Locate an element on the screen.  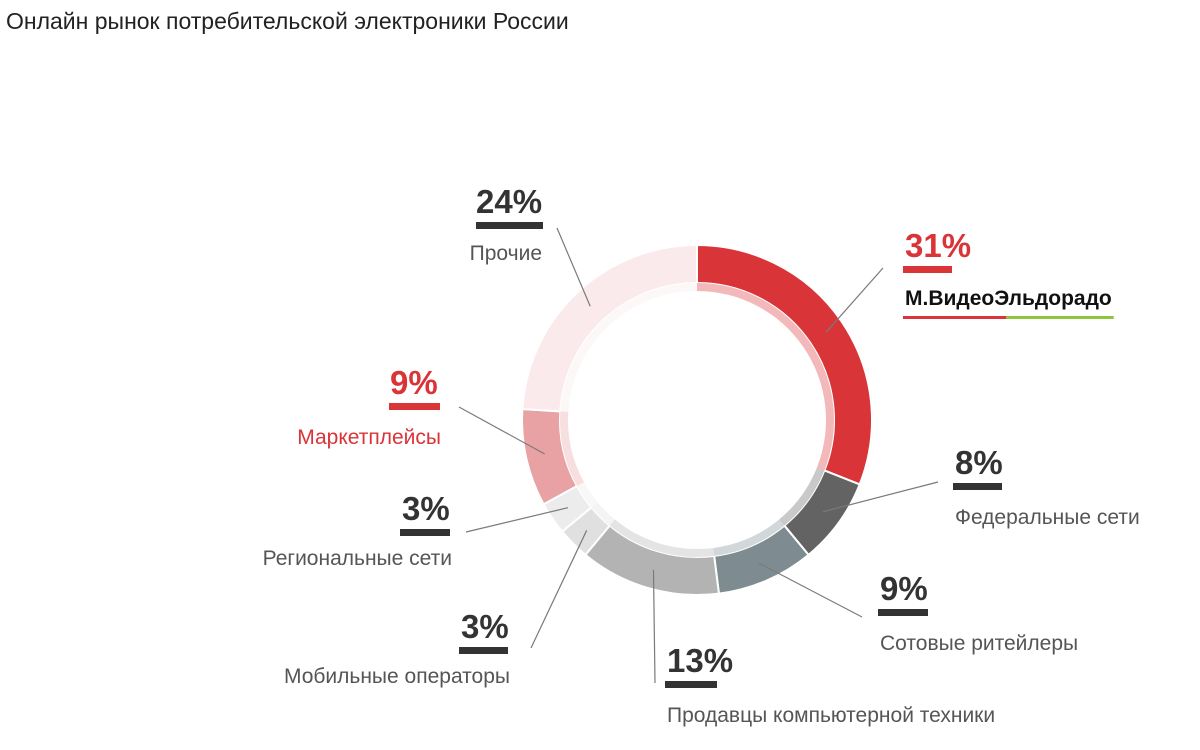
value-label-computer-sellers: 13% is located at coordinates (700, 660).